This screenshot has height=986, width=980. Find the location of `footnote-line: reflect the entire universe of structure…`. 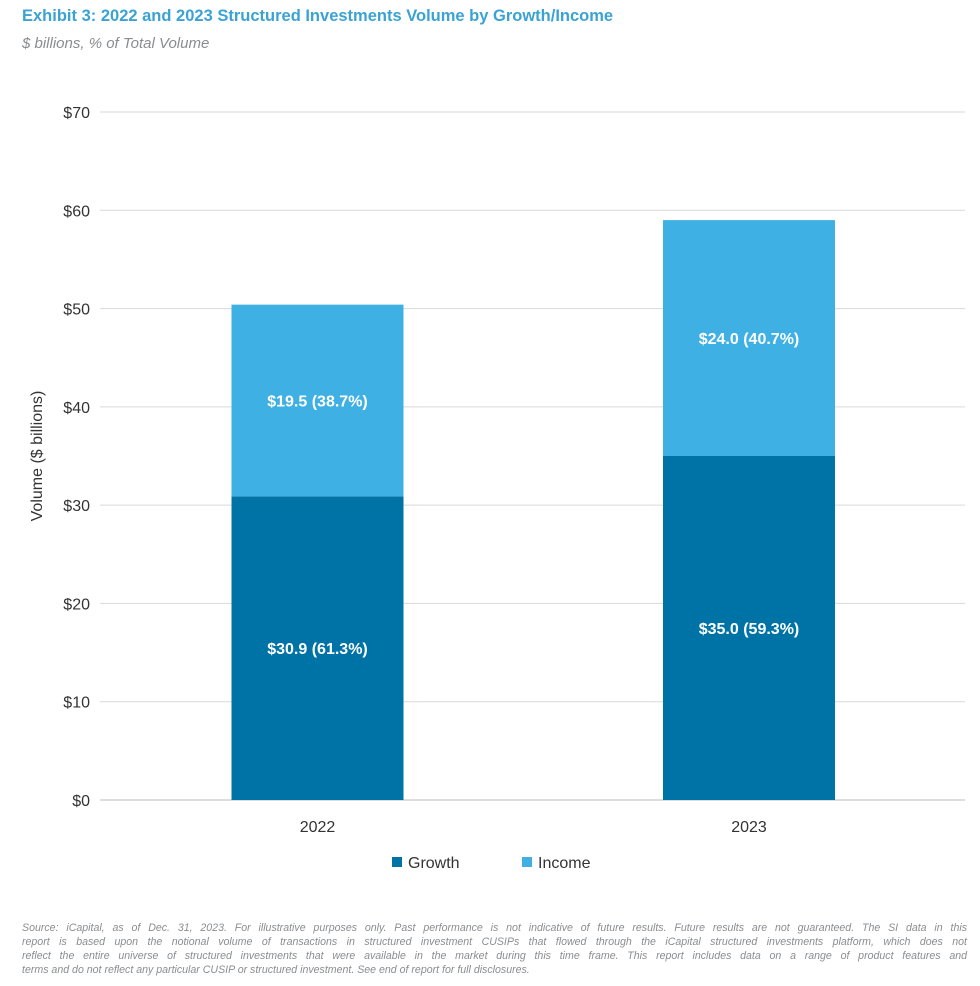

footnote-line: reflect the entire universe of structure… is located at coordinates (494, 956).